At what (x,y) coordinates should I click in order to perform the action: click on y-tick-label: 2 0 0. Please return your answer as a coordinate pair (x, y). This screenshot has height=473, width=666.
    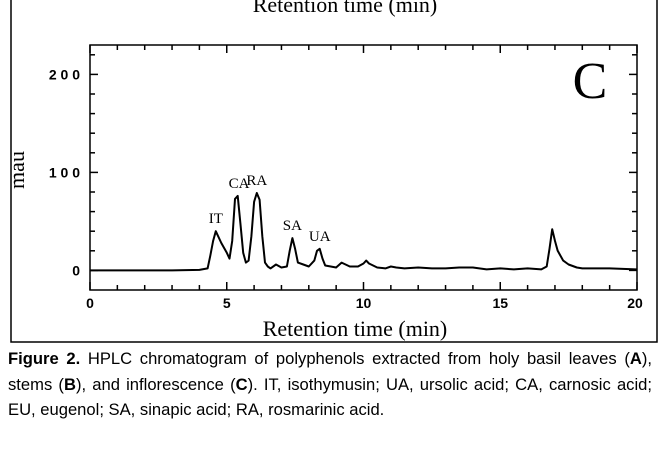
    Looking at the image, I should click on (64, 74).